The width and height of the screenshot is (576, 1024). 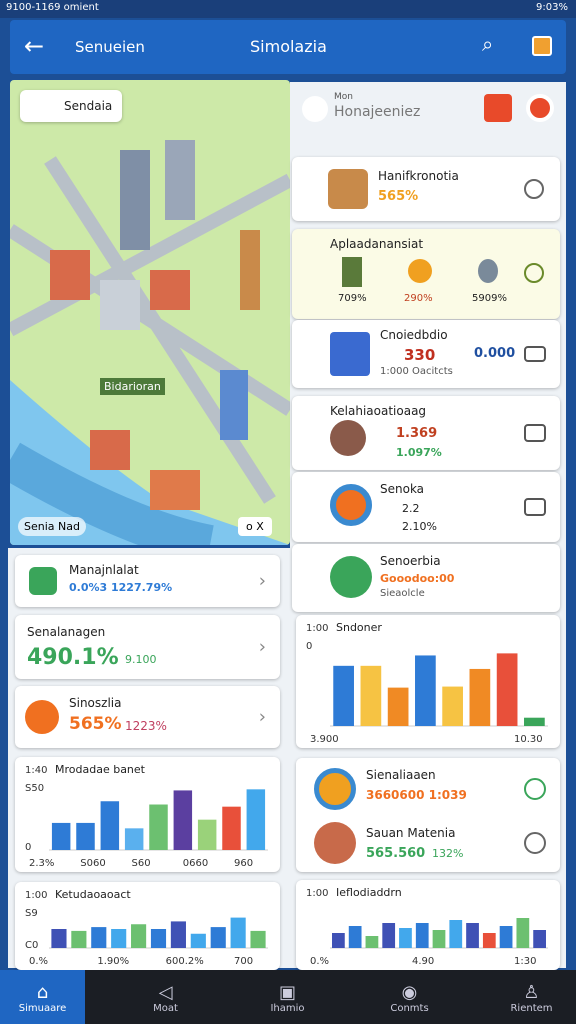 What do you see at coordinates (426, 189) in the screenshot?
I see `right-card: Hanifkronotia 565%` at bounding box center [426, 189].